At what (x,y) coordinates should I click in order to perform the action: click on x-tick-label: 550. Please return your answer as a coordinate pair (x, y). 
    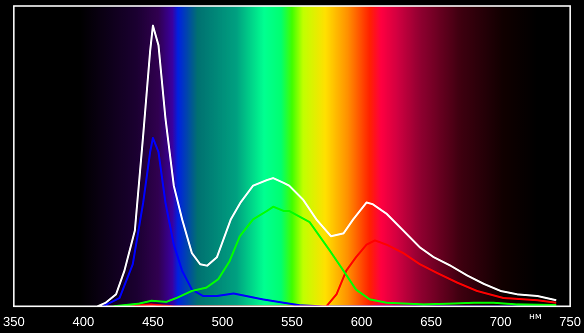
    Looking at the image, I should click on (292, 321).